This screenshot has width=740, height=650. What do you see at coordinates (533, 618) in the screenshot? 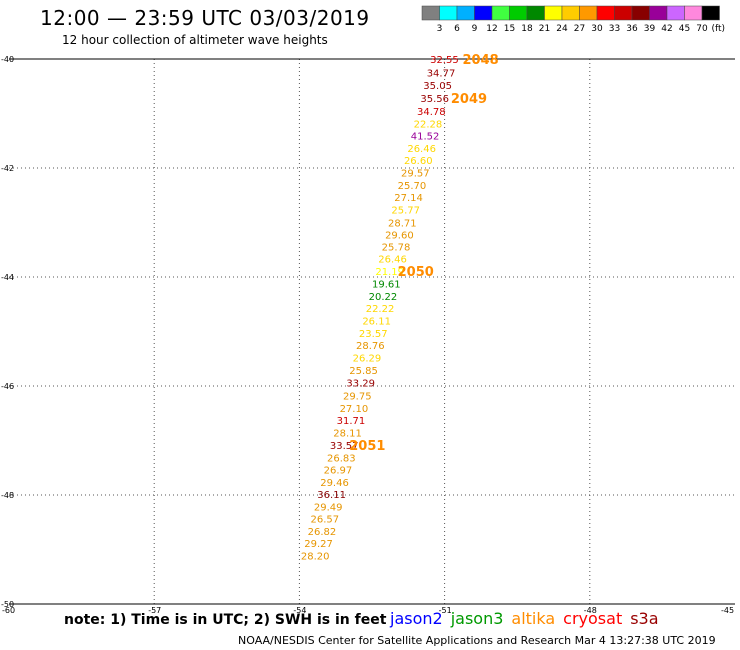
I see `satellite-legend-altika: altika` at bounding box center [533, 618].